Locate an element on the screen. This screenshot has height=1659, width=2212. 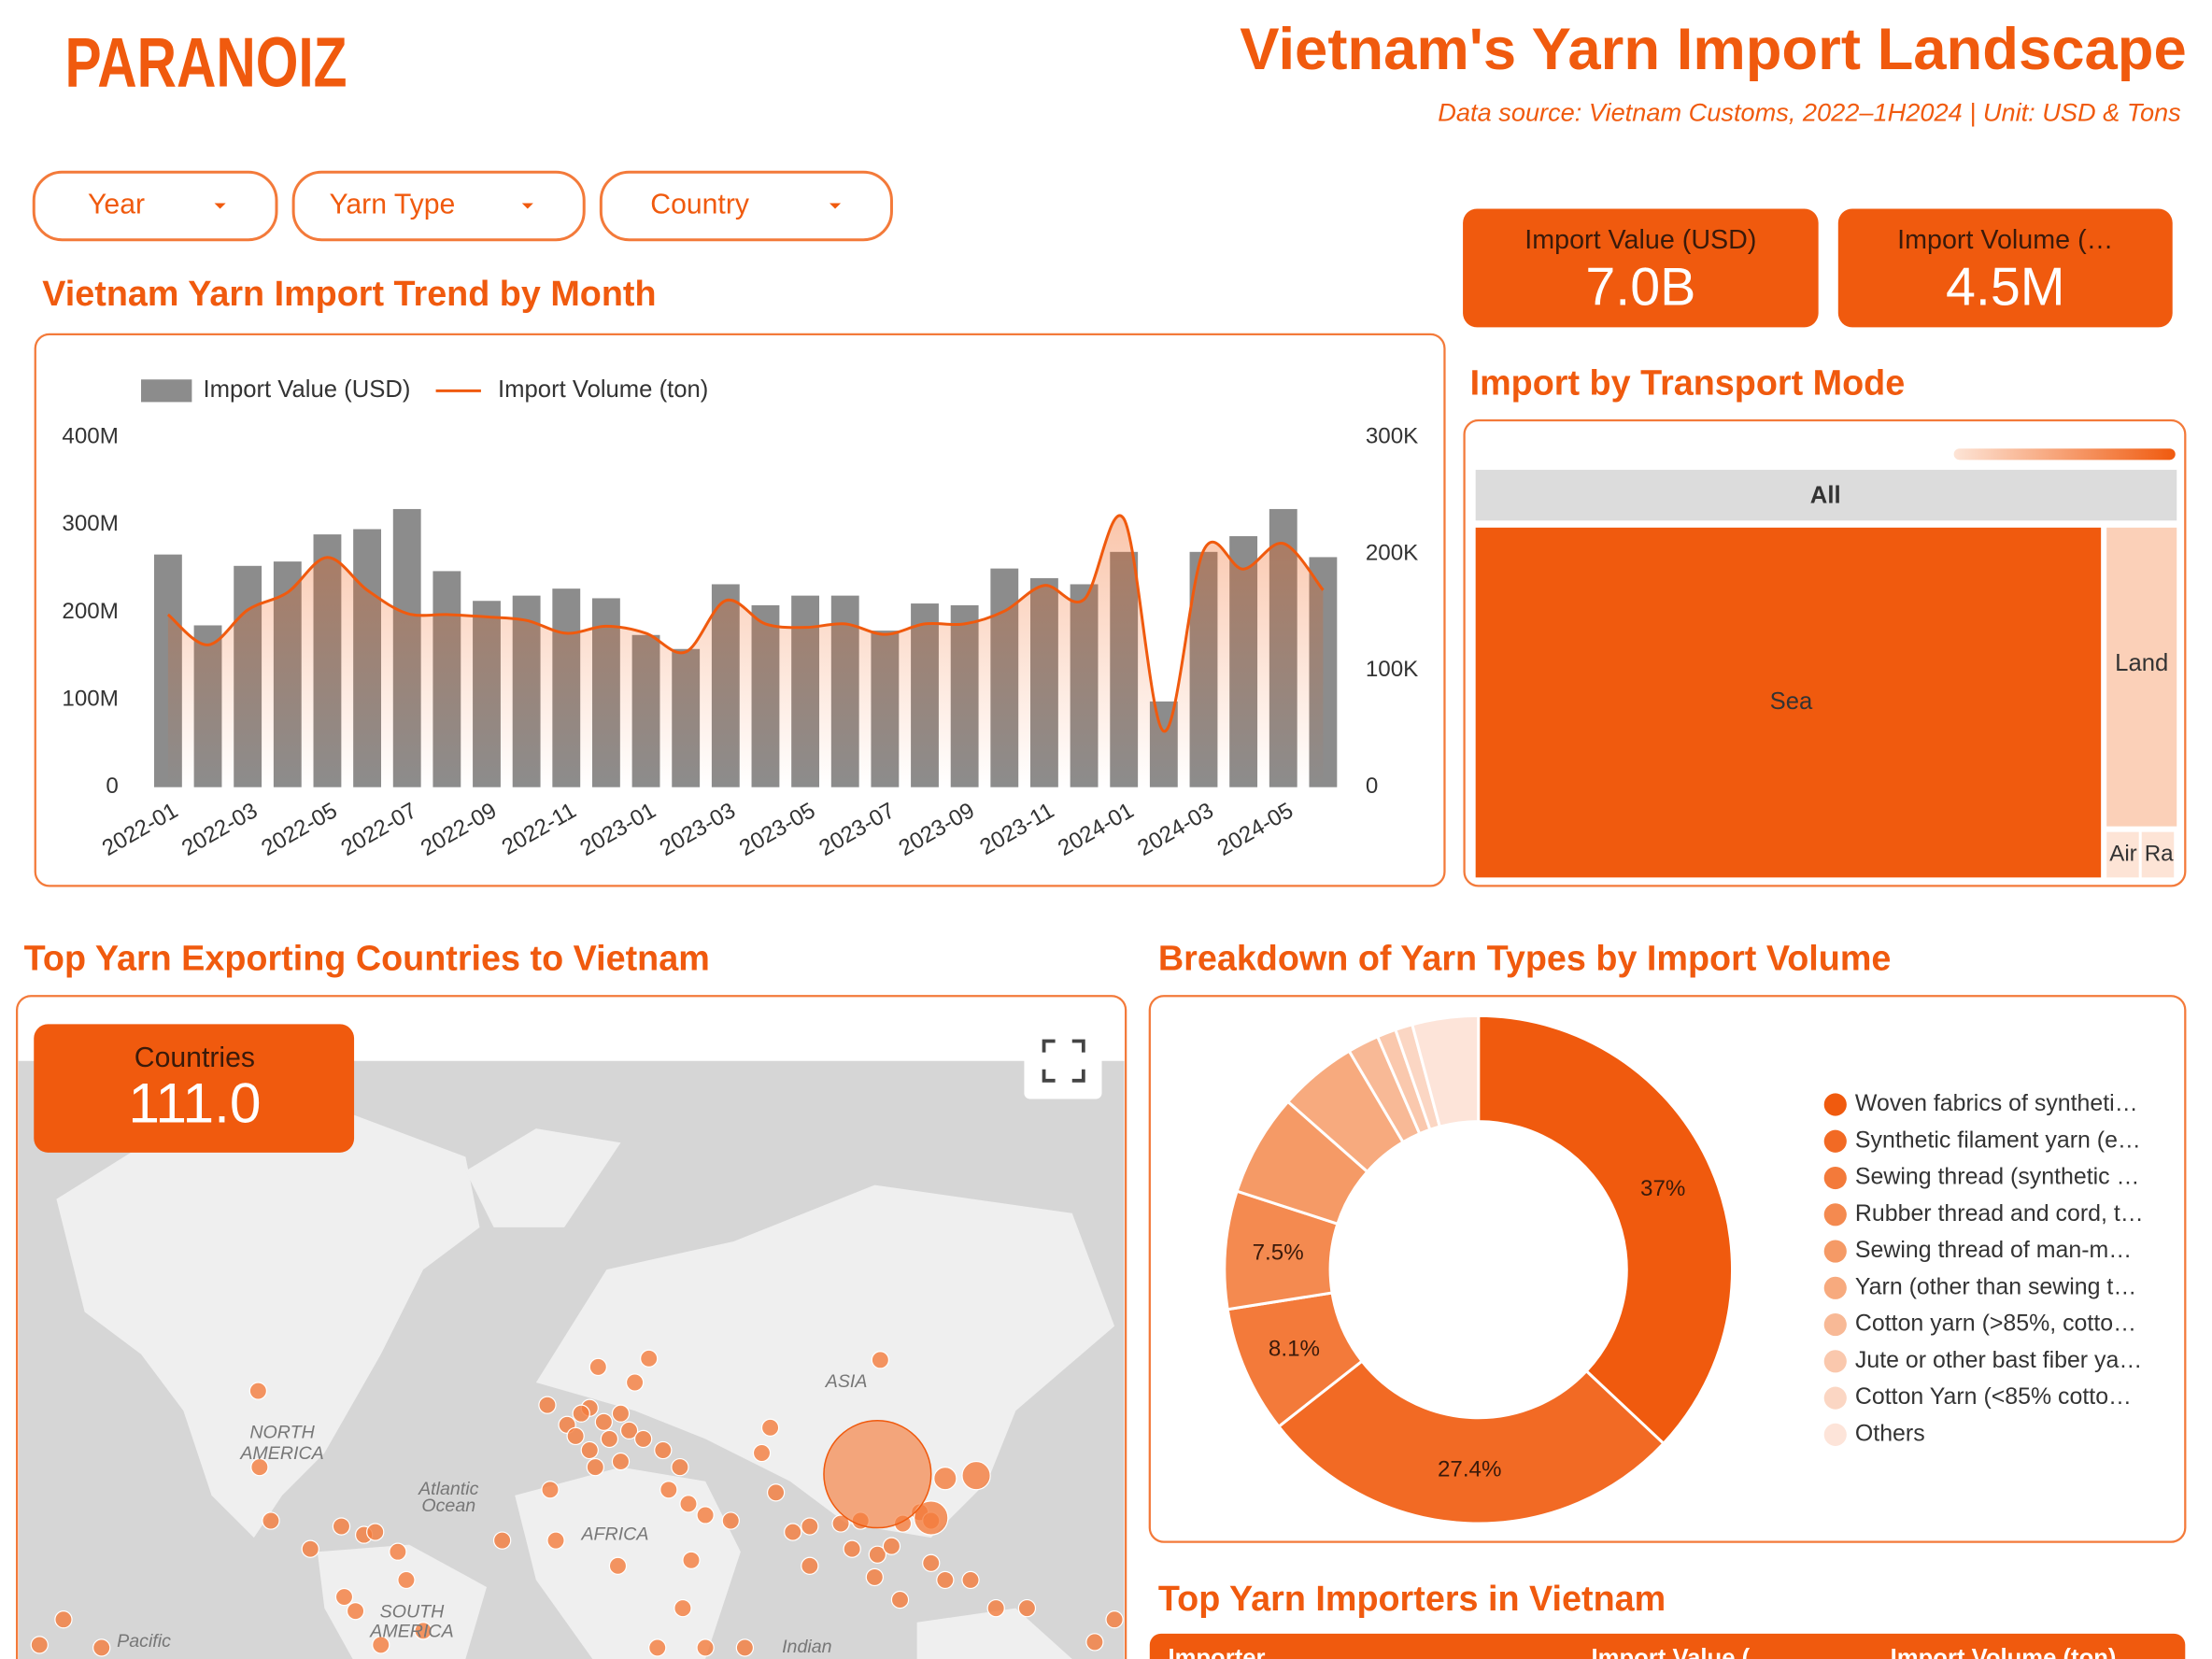
data-label: 37% is located at coordinates (1662, 1188).